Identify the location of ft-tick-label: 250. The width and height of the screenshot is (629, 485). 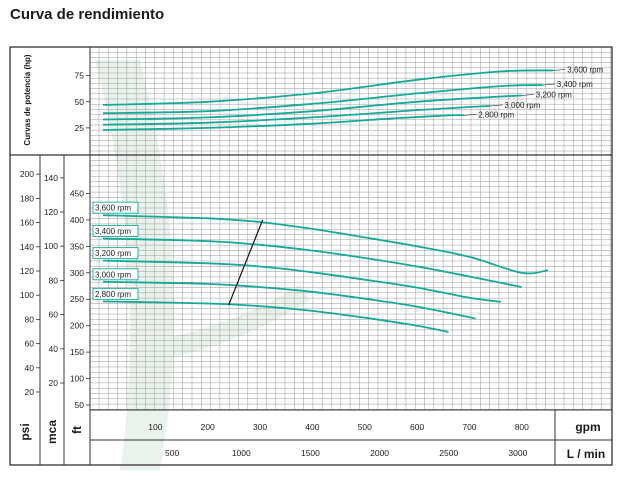
(77, 299).